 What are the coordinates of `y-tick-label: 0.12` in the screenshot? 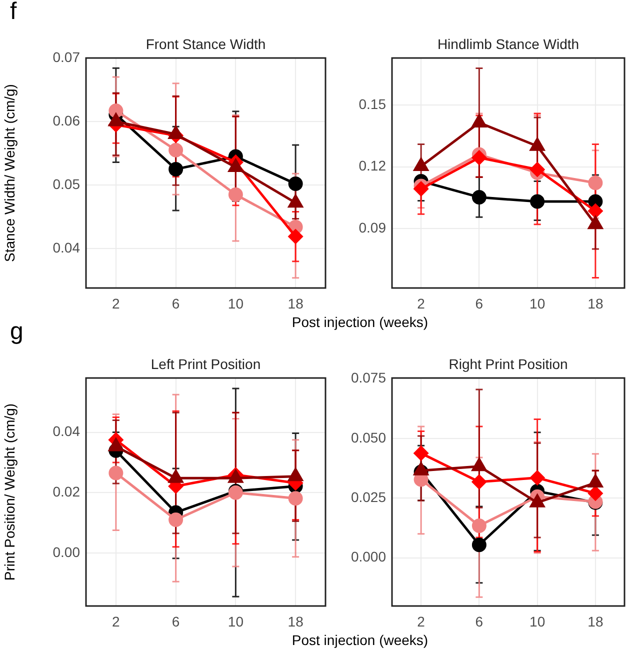 It's located at (372, 166).